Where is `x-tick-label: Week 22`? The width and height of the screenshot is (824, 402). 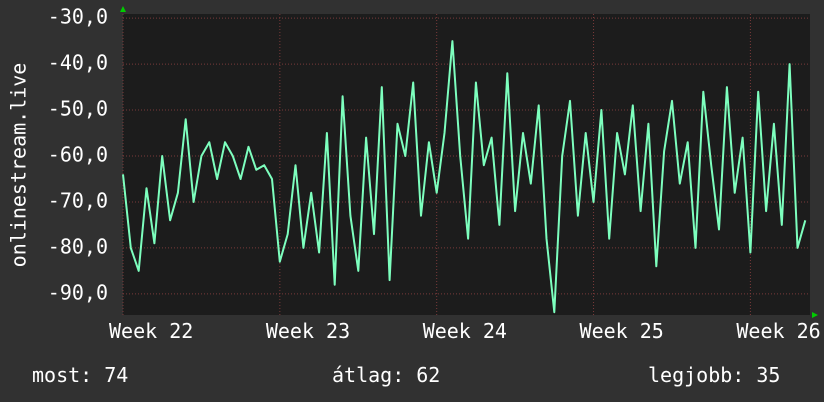
x-tick-label: Week 22 is located at coordinates (151, 331).